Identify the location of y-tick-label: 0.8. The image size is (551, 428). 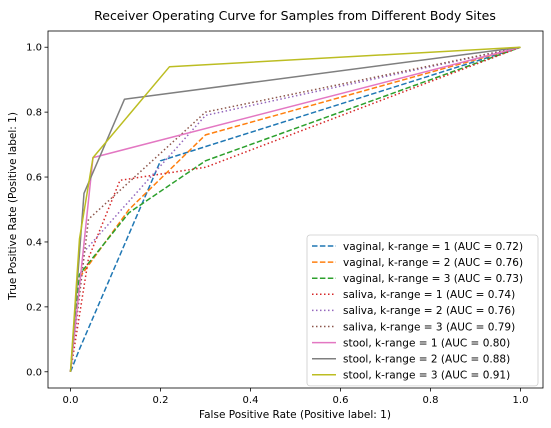
(34, 113).